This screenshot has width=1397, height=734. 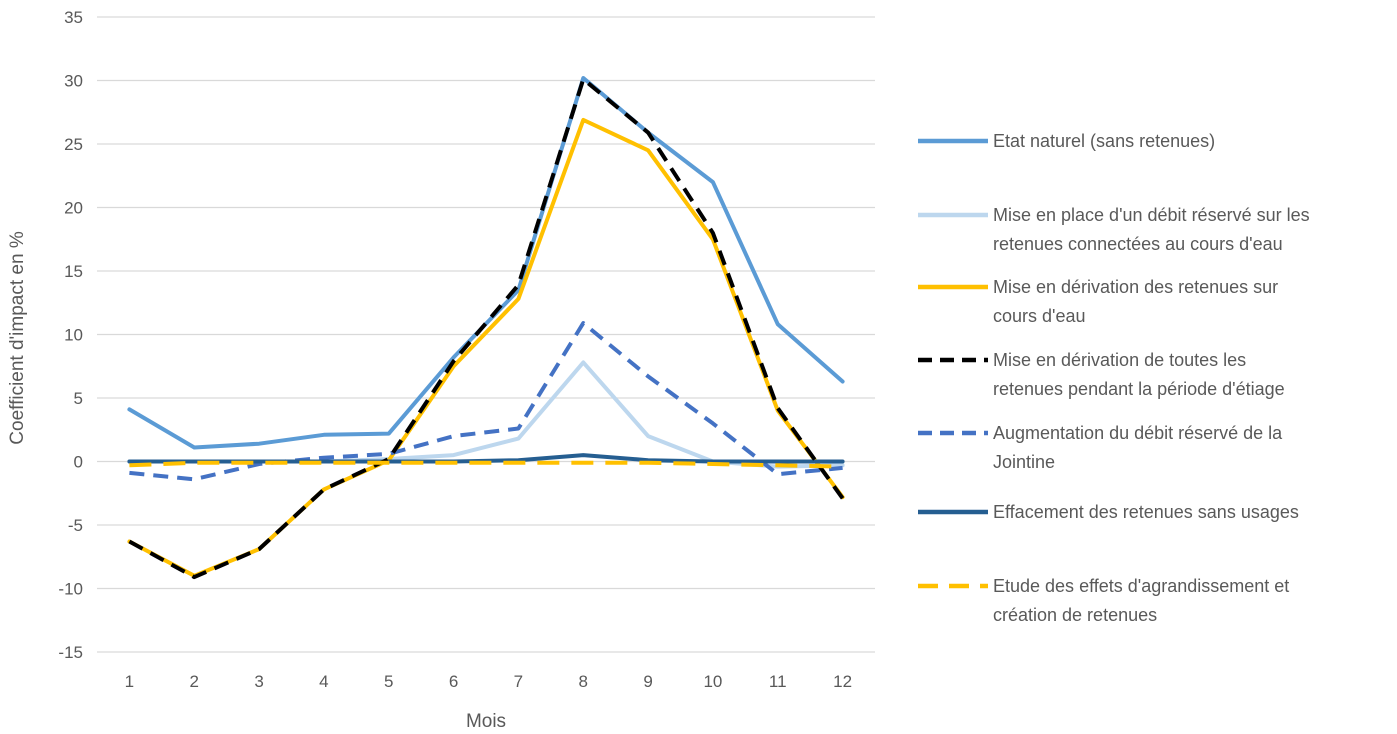 What do you see at coordinates (518, 681) in the screenshot?
I see `x-tick-label: 7` at bounding box center [518, 681].